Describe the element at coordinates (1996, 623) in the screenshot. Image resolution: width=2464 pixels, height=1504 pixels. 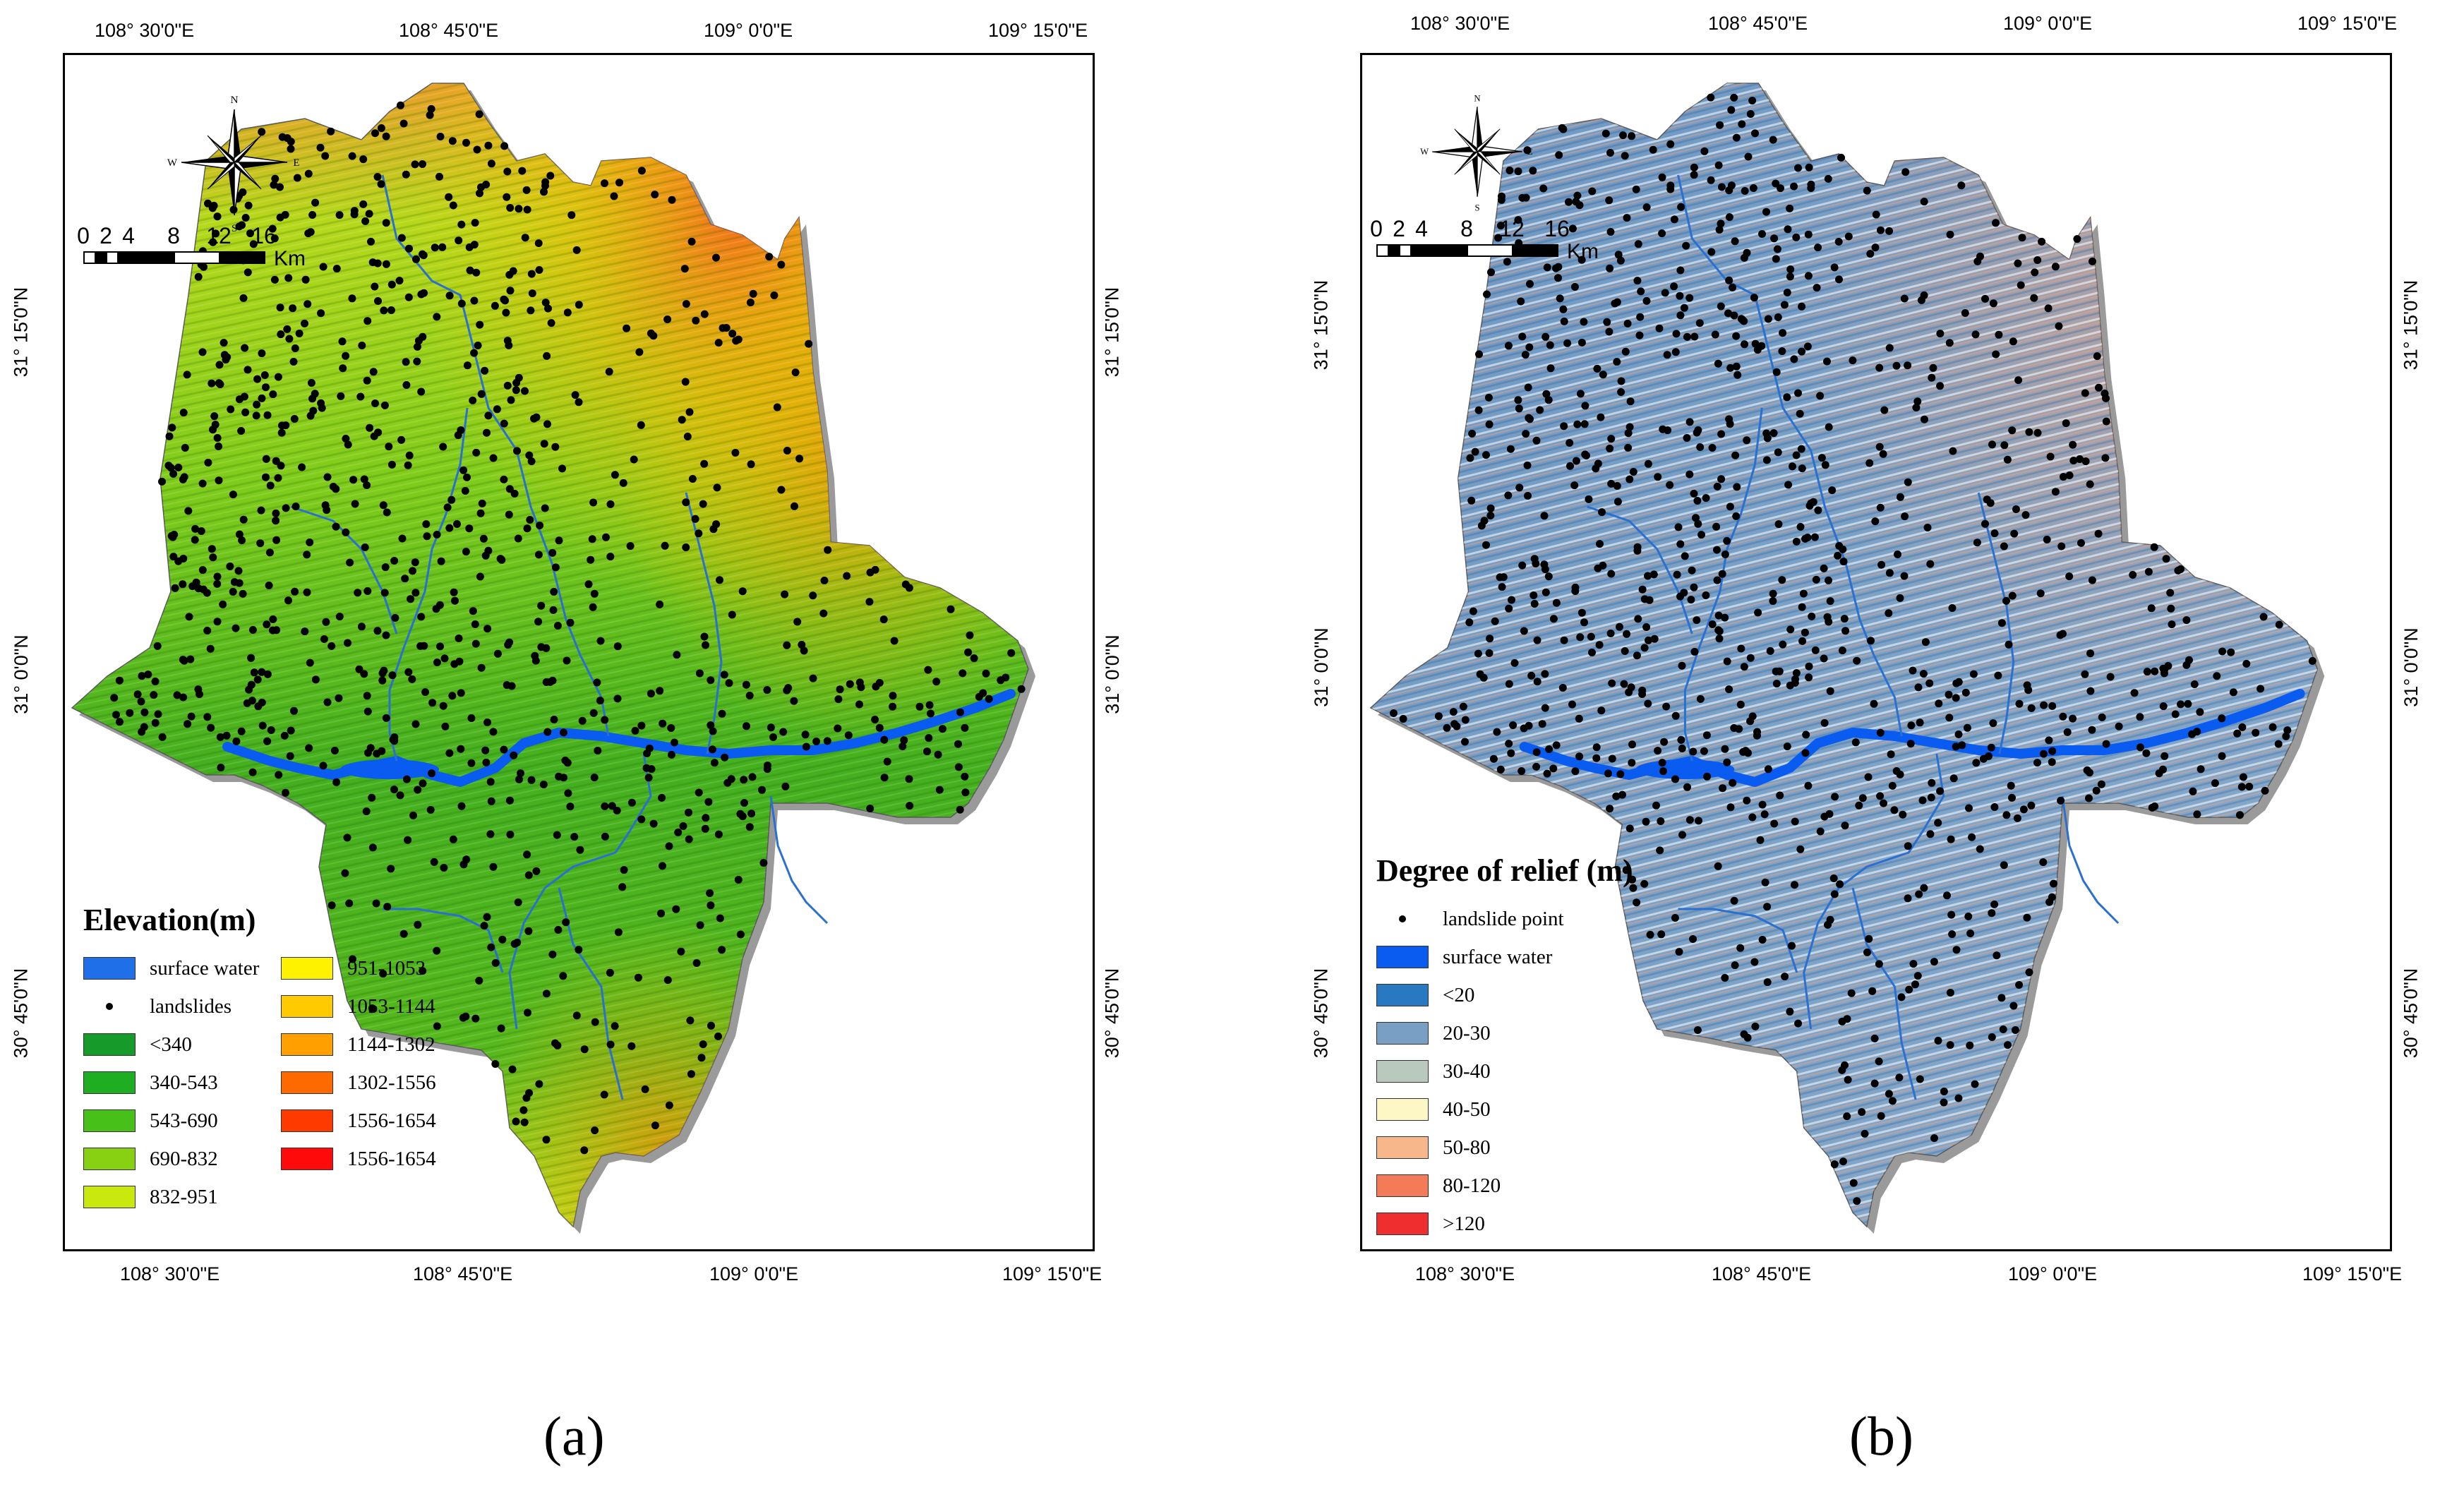
I see `tributary` at that location.